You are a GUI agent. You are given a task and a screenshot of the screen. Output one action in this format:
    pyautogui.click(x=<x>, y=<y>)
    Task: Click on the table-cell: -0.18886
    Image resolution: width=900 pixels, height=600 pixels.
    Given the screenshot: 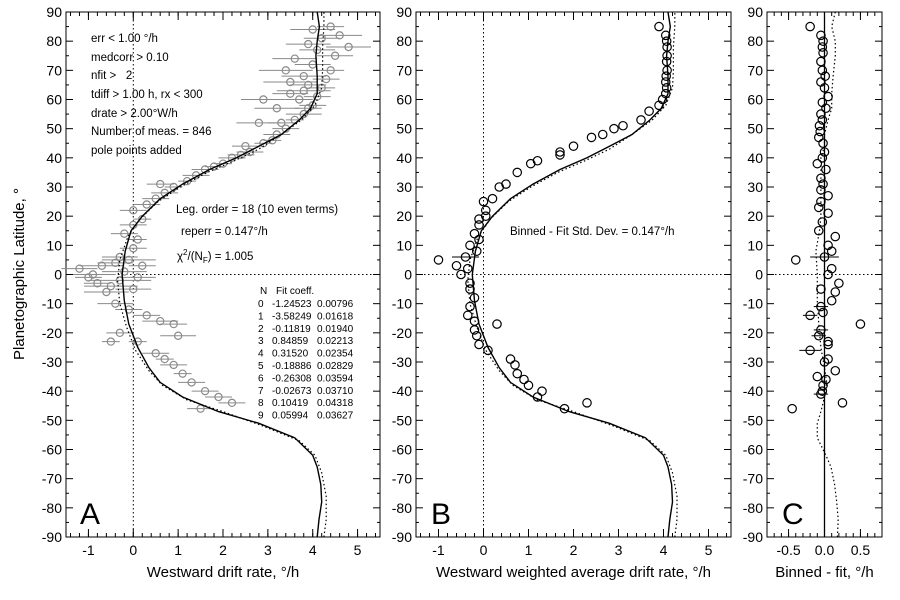 What is the action you would take?
    pyautogui.click(x=292, y=366)
    